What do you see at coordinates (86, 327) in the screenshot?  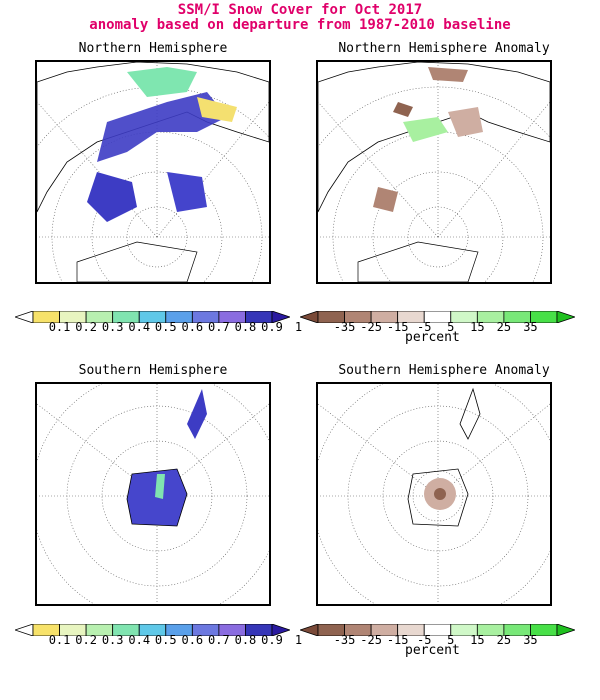 I see `cover-colorbar-tick-label: 0.2` at bounding box center [86, 327].